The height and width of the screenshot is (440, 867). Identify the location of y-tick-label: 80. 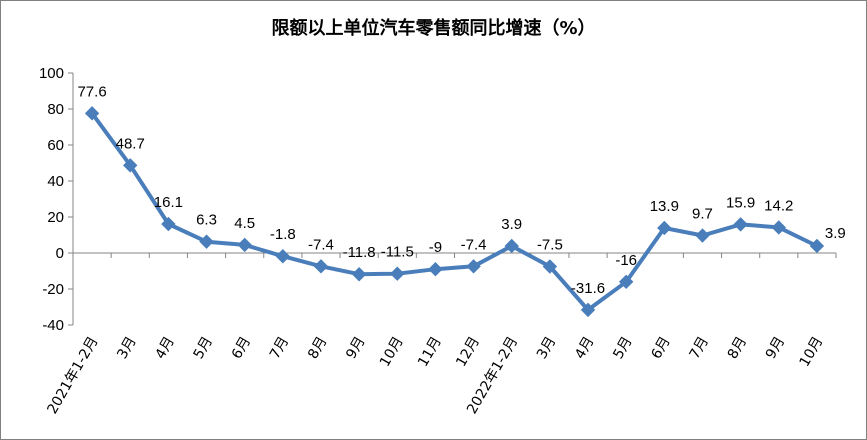
(55, 109).